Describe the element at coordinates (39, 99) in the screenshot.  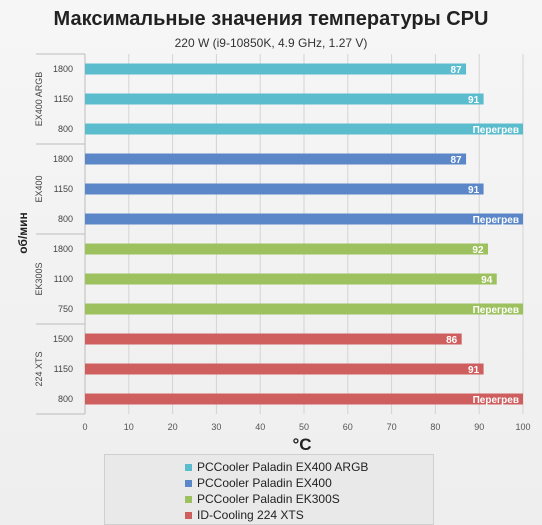
I see `group-label: EX400 ARGB` at that location.